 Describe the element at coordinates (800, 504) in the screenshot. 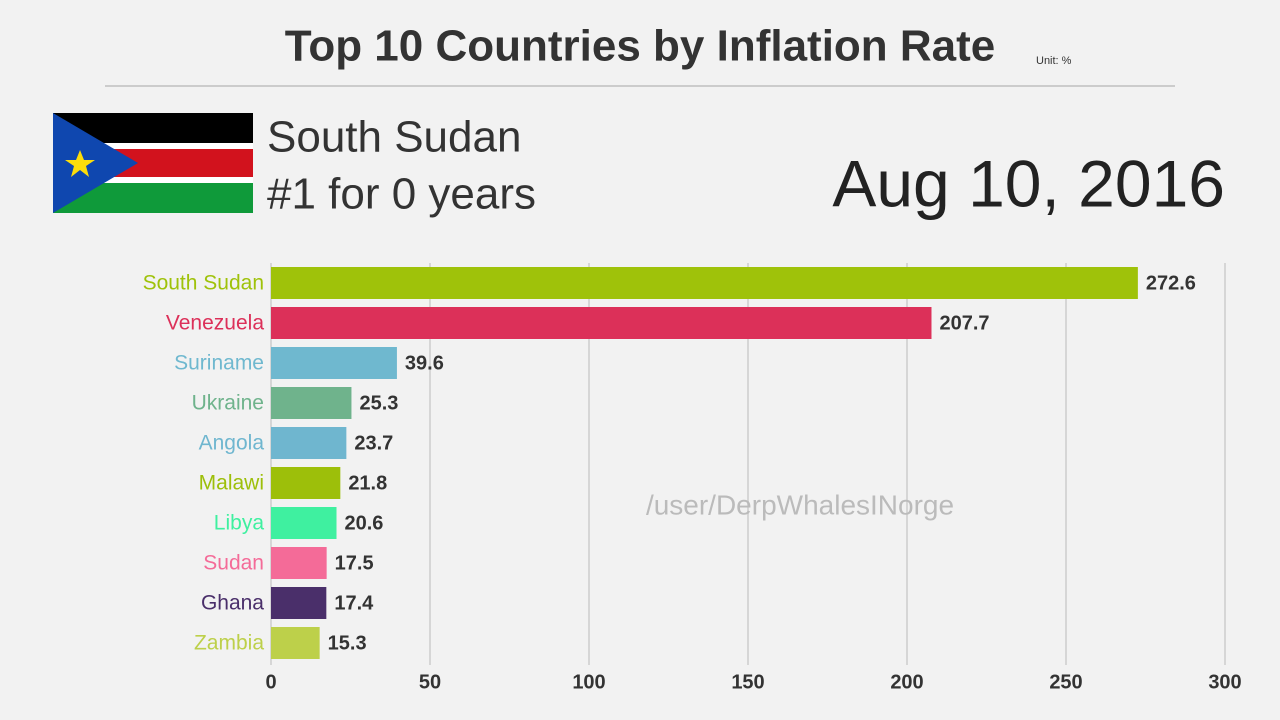

I see `watermark: /user/DerpWhalesINorge` at that location.